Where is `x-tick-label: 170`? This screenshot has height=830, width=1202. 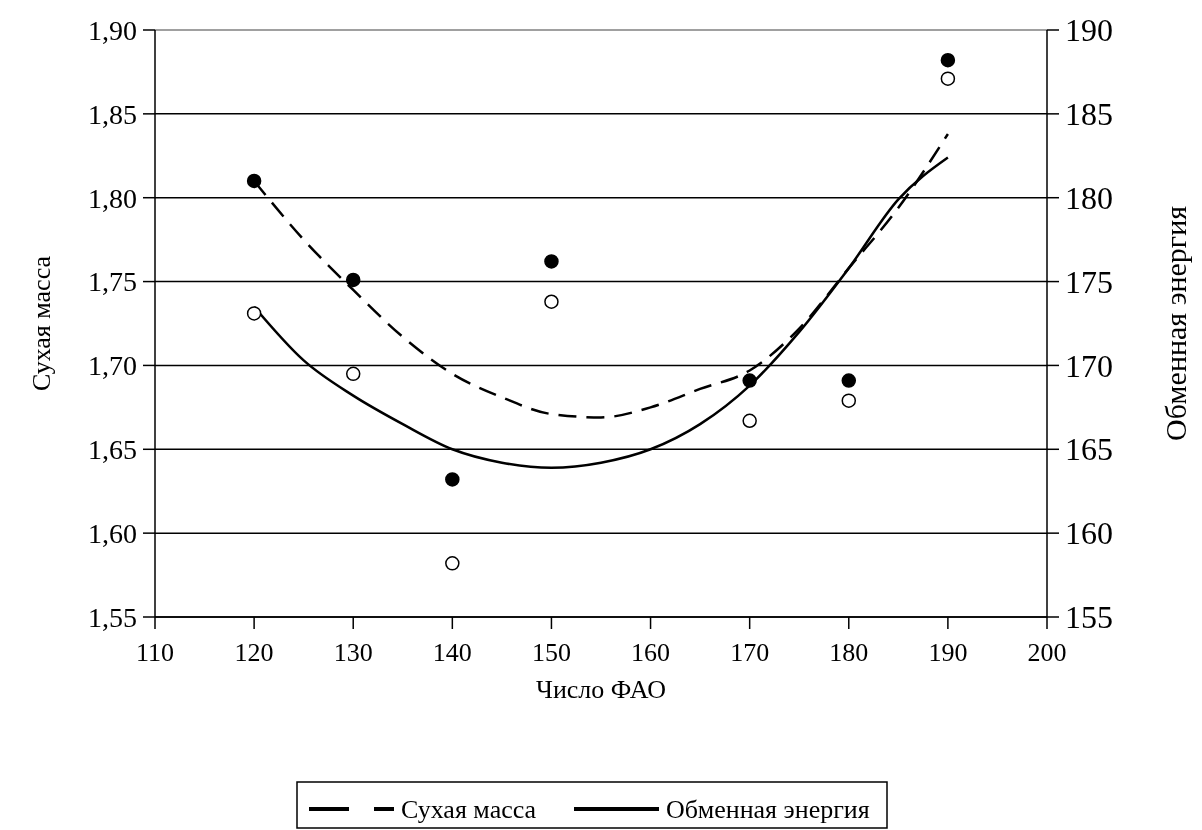 x-tick-label: 170 is located at coordinates (750, 653).